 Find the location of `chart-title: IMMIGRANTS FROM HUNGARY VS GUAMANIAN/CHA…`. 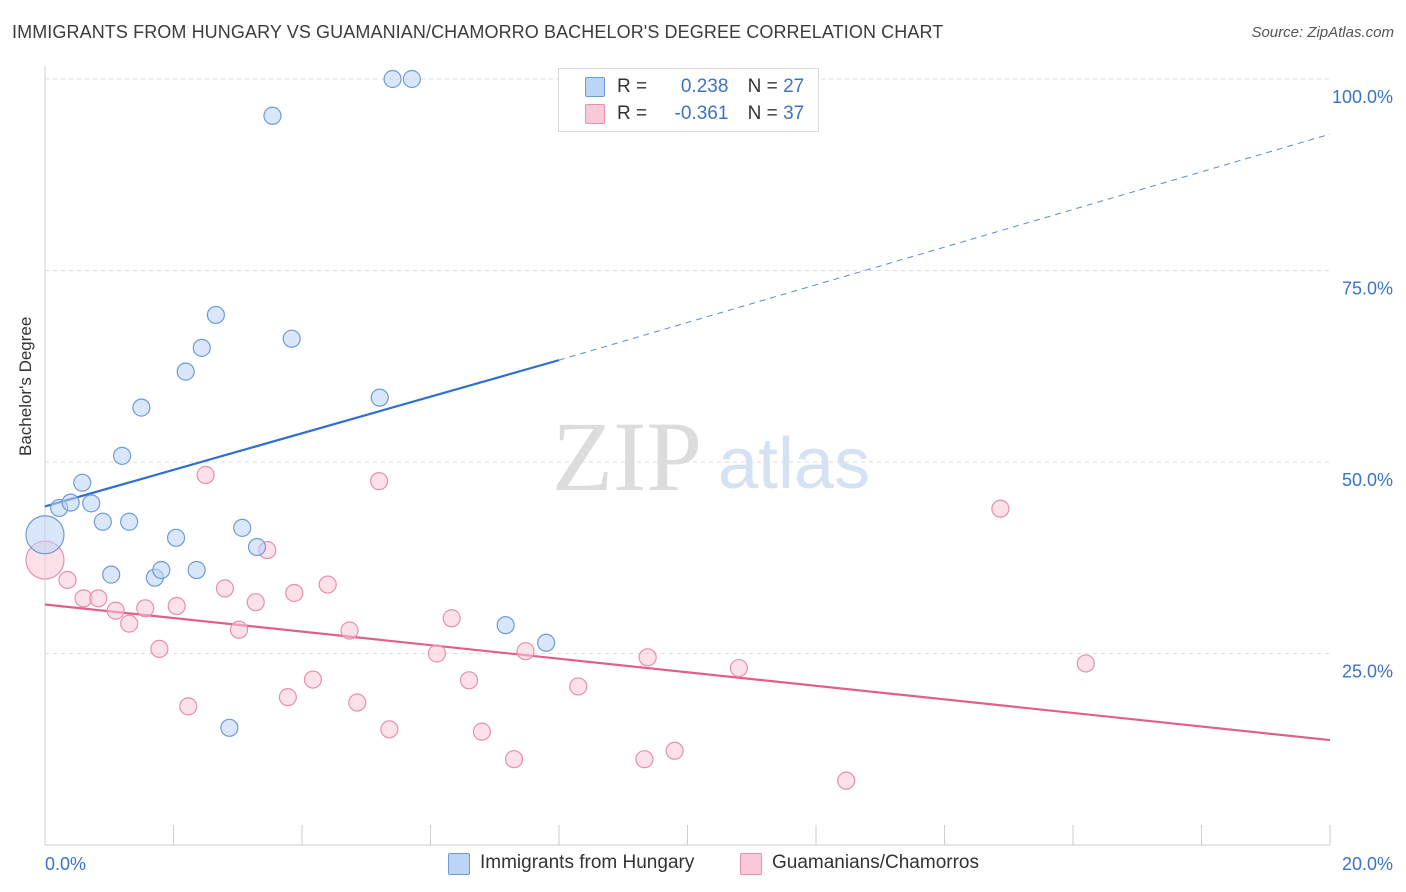

chart-title: IMMIGRANTS FROM HUNGARY VS GUAMANIAN/CHA… is located at coordinates (478, 32).